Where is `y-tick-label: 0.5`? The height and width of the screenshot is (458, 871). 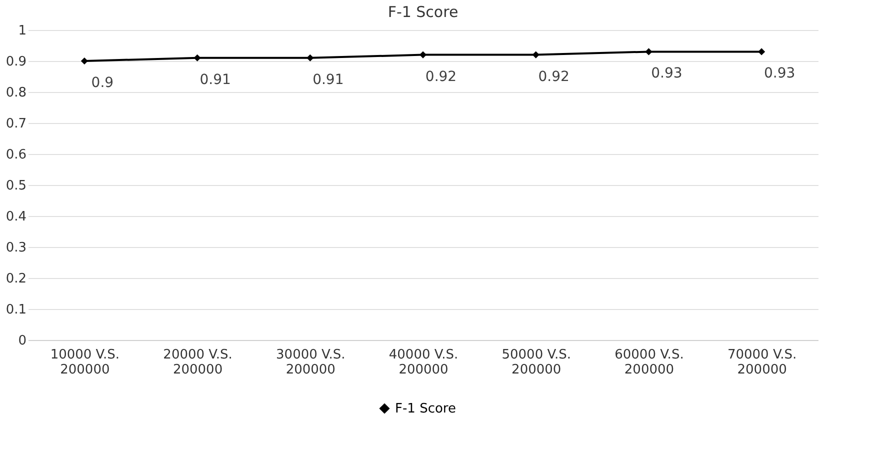 y-tick-label: 0.5 is located at coordinates (16, 186).